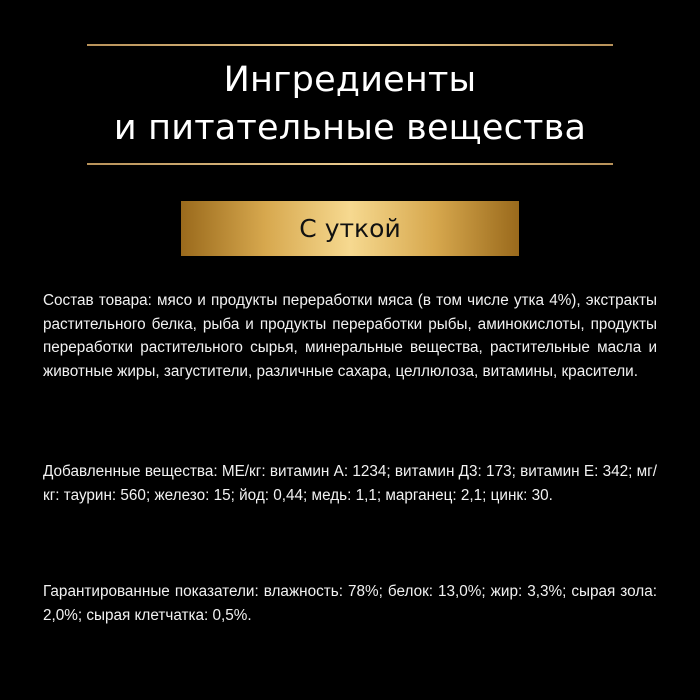 The width and height of the screenshot is (700, 700). Describe the element at coordinates (350, 80) in the screenshot. I see `title-line-1: Ингредиенты` at that location.